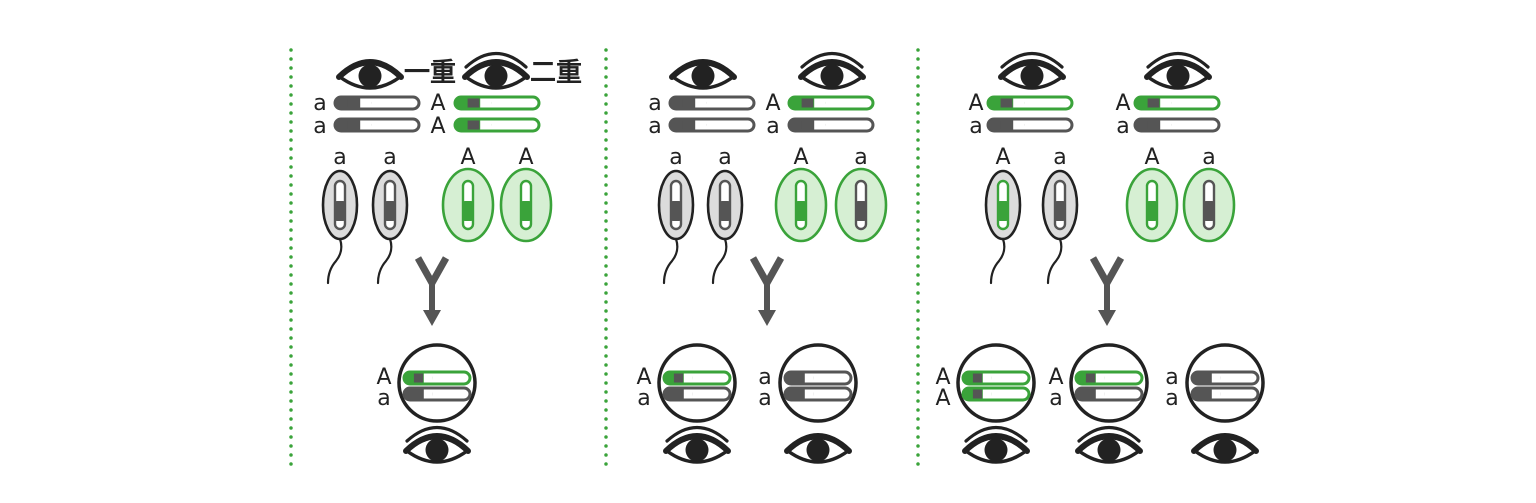 The width and height of the screenshot is (1536, 503). Describe the element at coordinates (985, 403) in the screenshot. I see `offspring-cell: AA` at that location.